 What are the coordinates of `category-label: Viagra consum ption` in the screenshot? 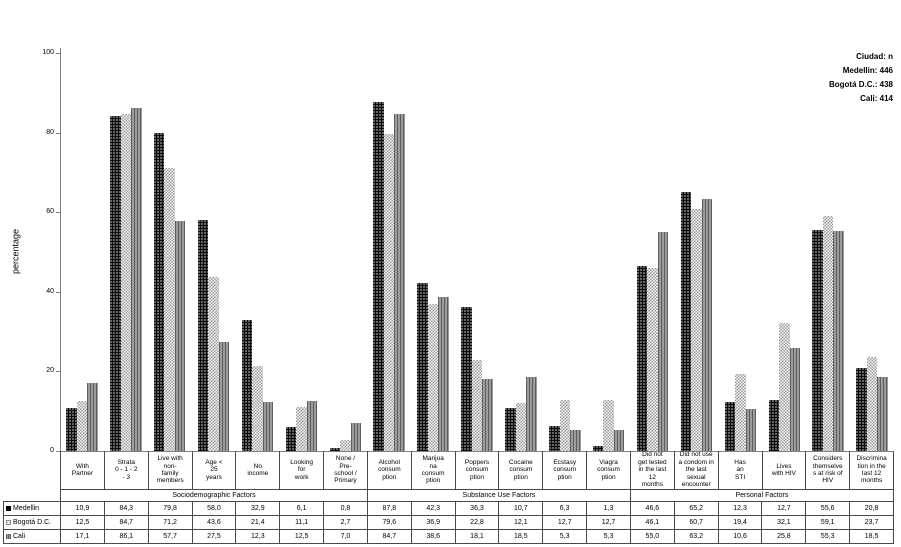 It's located at (609, 470).